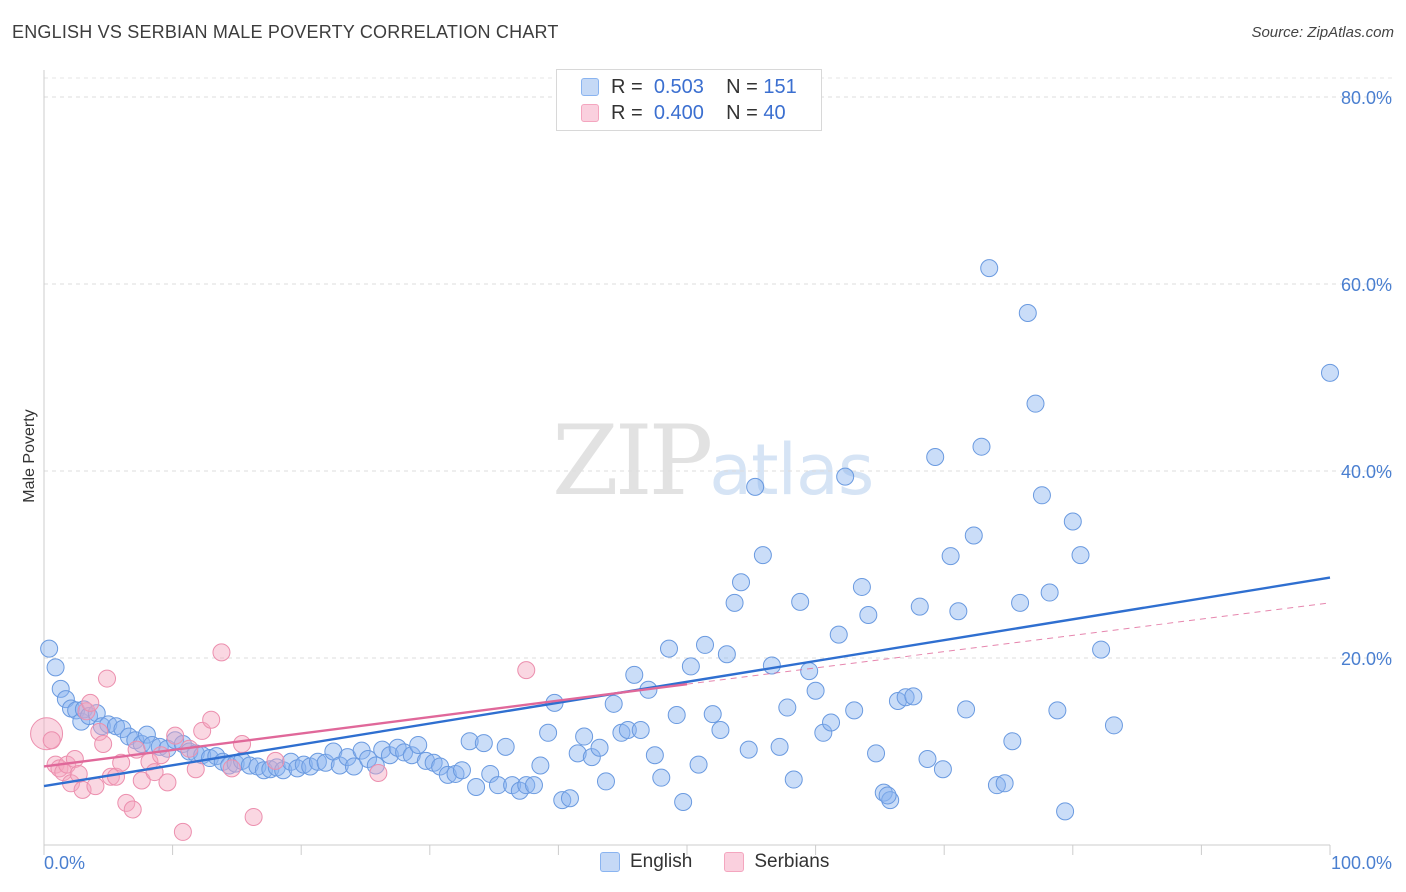 Image resolution: width=1406 pixels, height=892 pixels. I want to click on series-legend: English Serbians, so click(730, 862).